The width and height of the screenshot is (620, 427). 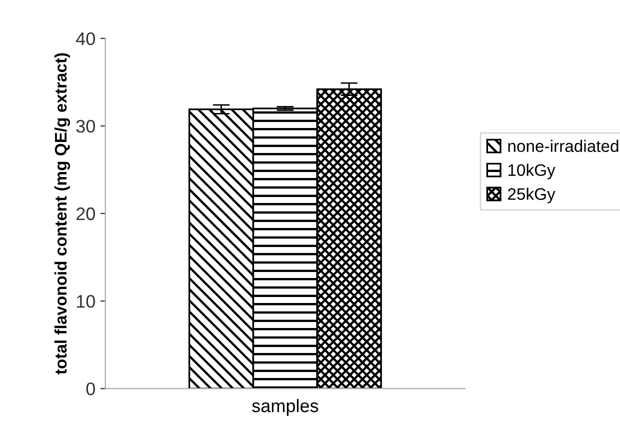 I want to click on legend-label: 25kGy, so click(x=532, y=196).